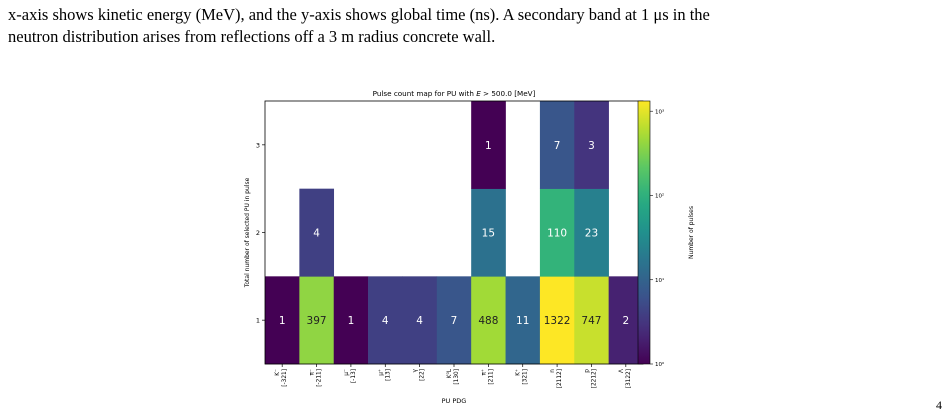 This screenshot has height=413, width=948. What do you see at coordinates (320, 378) in the screenshot?
I see `x-tick-code: [-211]` at bounding box center [320, 378].